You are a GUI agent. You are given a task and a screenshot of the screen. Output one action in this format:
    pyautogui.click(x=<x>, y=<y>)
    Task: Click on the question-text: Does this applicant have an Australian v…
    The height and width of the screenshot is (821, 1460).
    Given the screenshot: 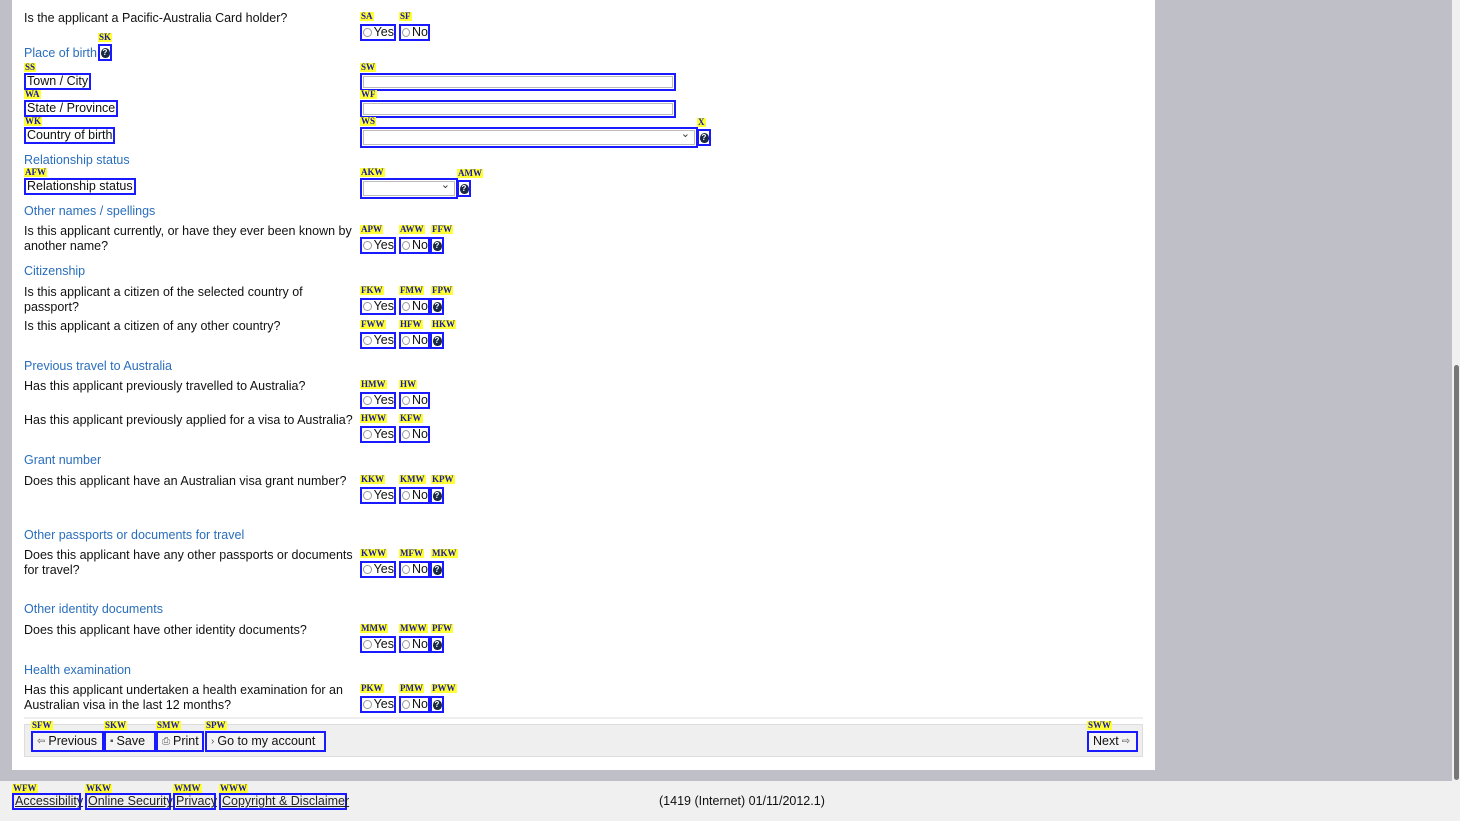 What is the action you would take?
    pyautogui.click(x=185, y=481)
    